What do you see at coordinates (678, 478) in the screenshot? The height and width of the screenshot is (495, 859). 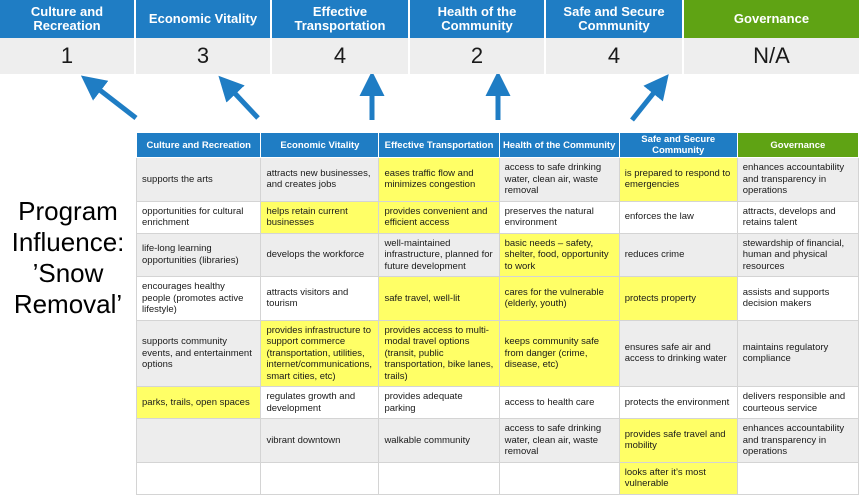 I see `matrix-cell: looks after it’s most vulnerable` at bounding box center [678, 478].